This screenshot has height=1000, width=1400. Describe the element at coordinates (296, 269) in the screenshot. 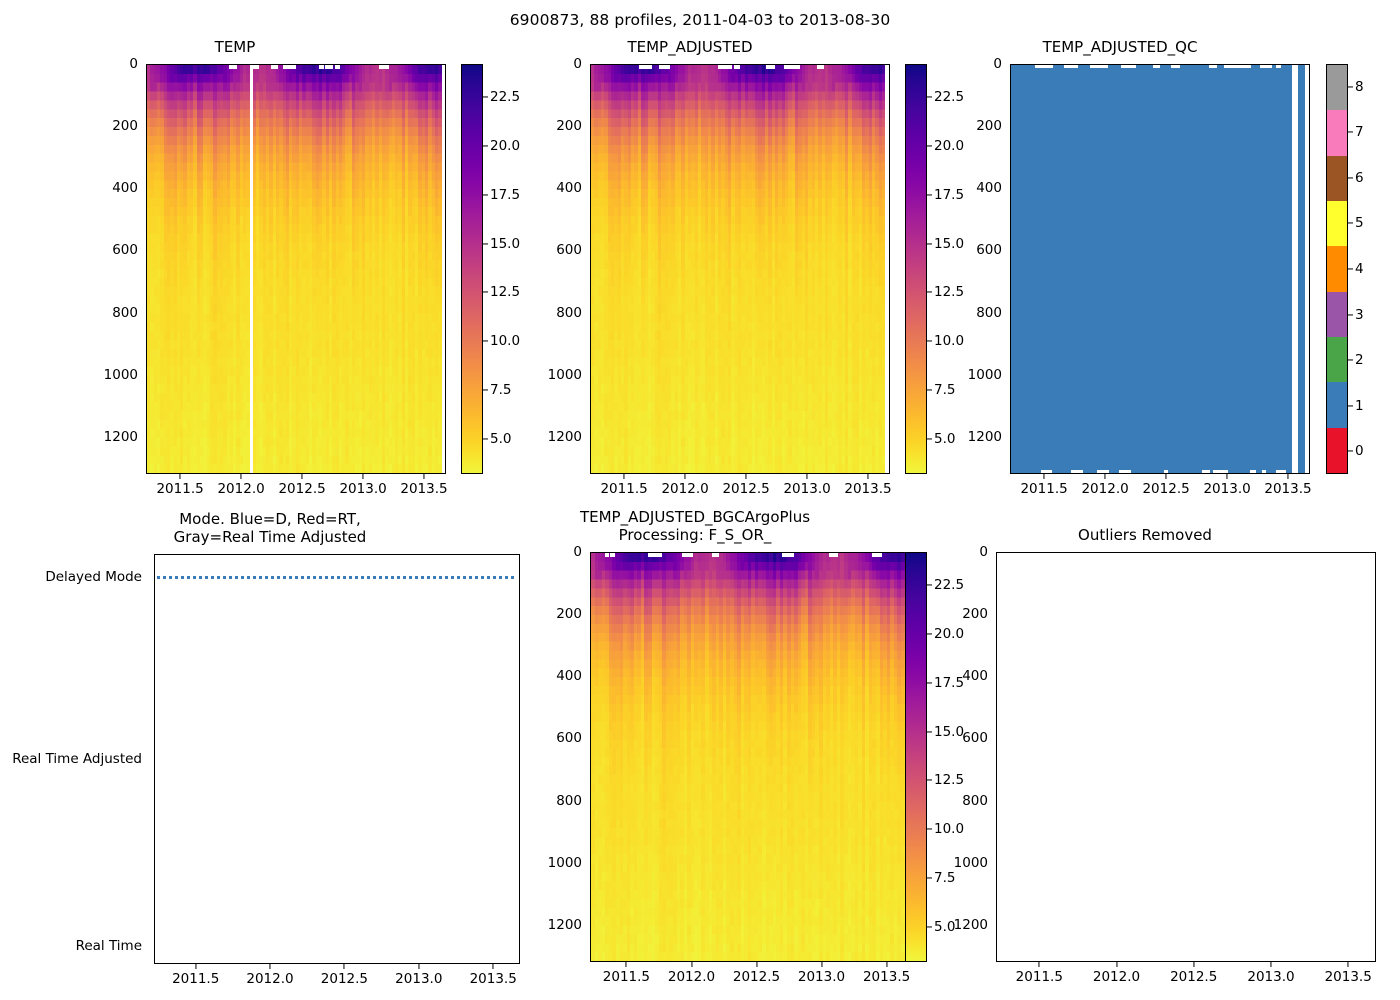

I see `axes-temp` at that location.